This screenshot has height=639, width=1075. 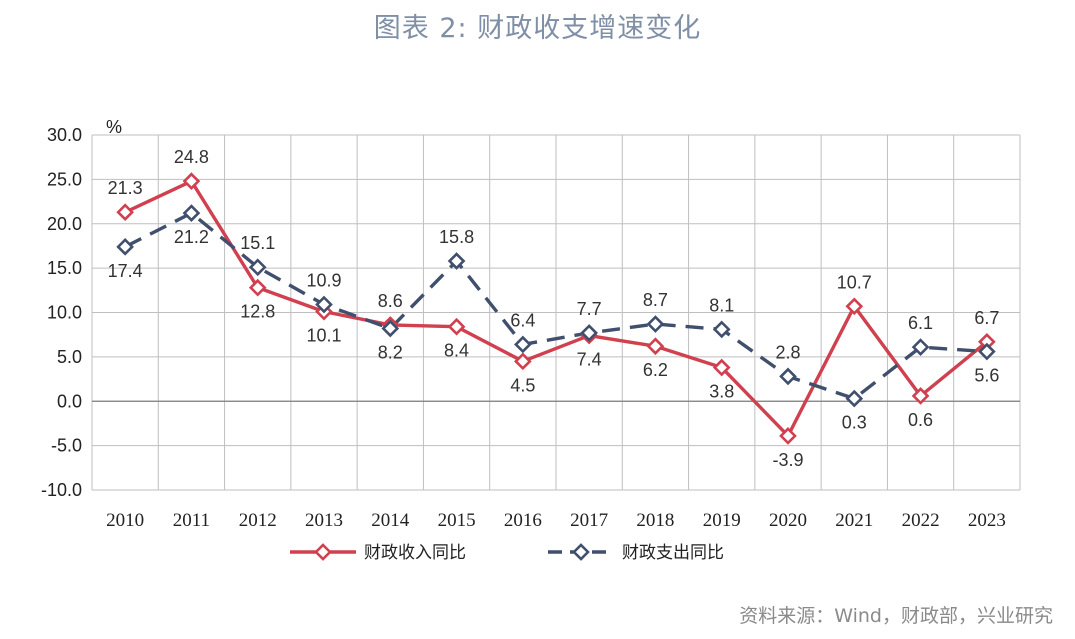 I want to click on data-label-revenue: 6.7, so click(x=986, y=318).